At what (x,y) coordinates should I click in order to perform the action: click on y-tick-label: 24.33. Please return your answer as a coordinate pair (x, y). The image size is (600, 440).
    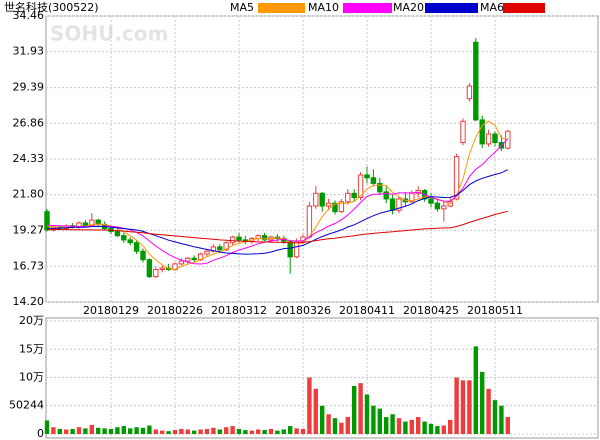
    Looking at the image, I should click on (29, 158).